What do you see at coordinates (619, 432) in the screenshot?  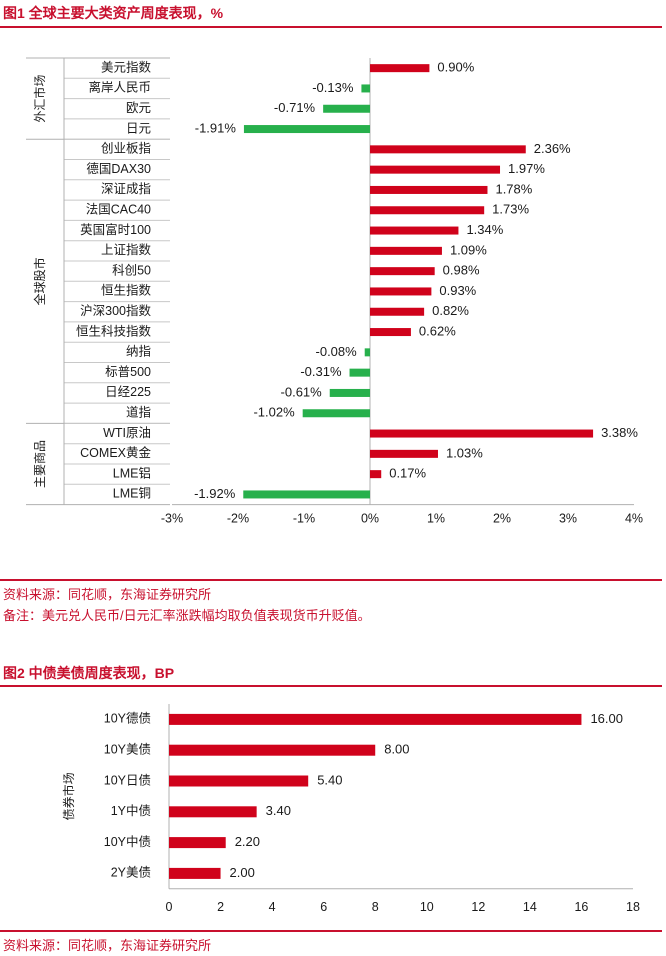 I see `value-label: 3.38%` at bounding box center [619, 432].